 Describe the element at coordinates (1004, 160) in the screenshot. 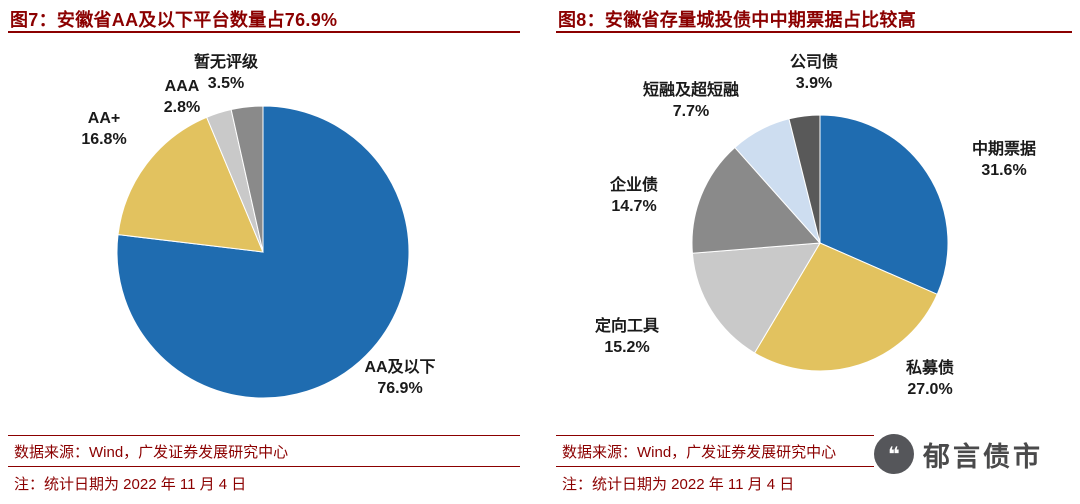

I see `label-medium-term-notes: 中期票据 31.6%` at that location.